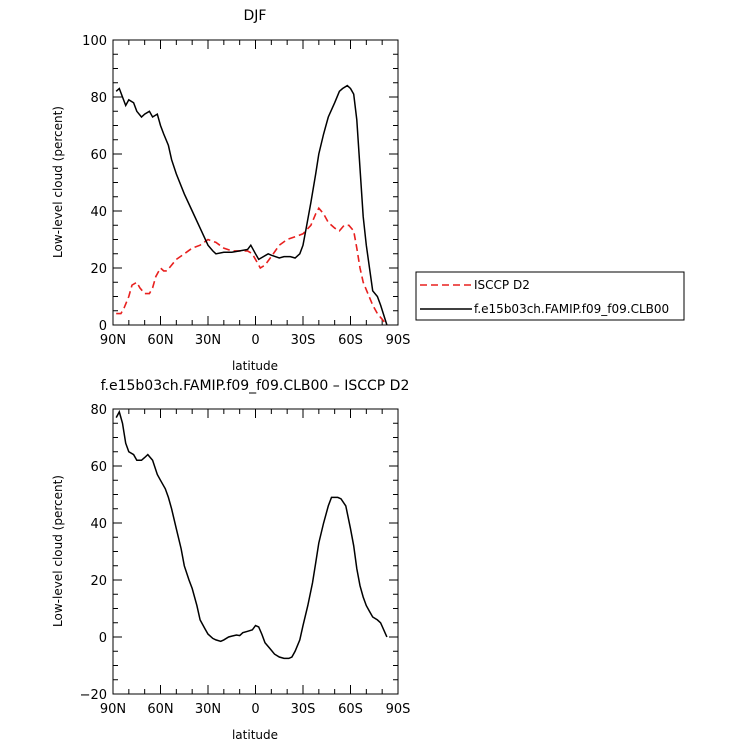  What do you see at coordinates (251, 534) in the screenshot?
I see `difference-line` at bounding box center [251, 534].